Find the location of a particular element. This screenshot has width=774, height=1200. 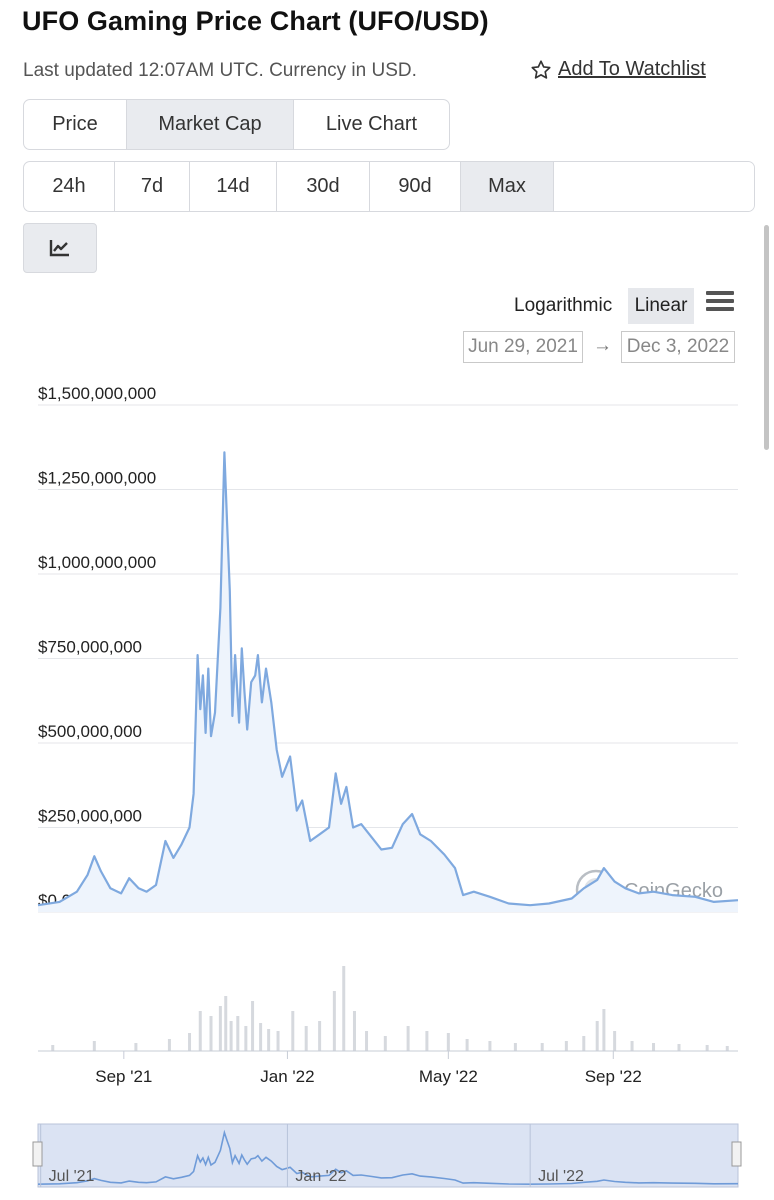

x-tick-label: Jan '22 is located at coordinates (287, 1076).